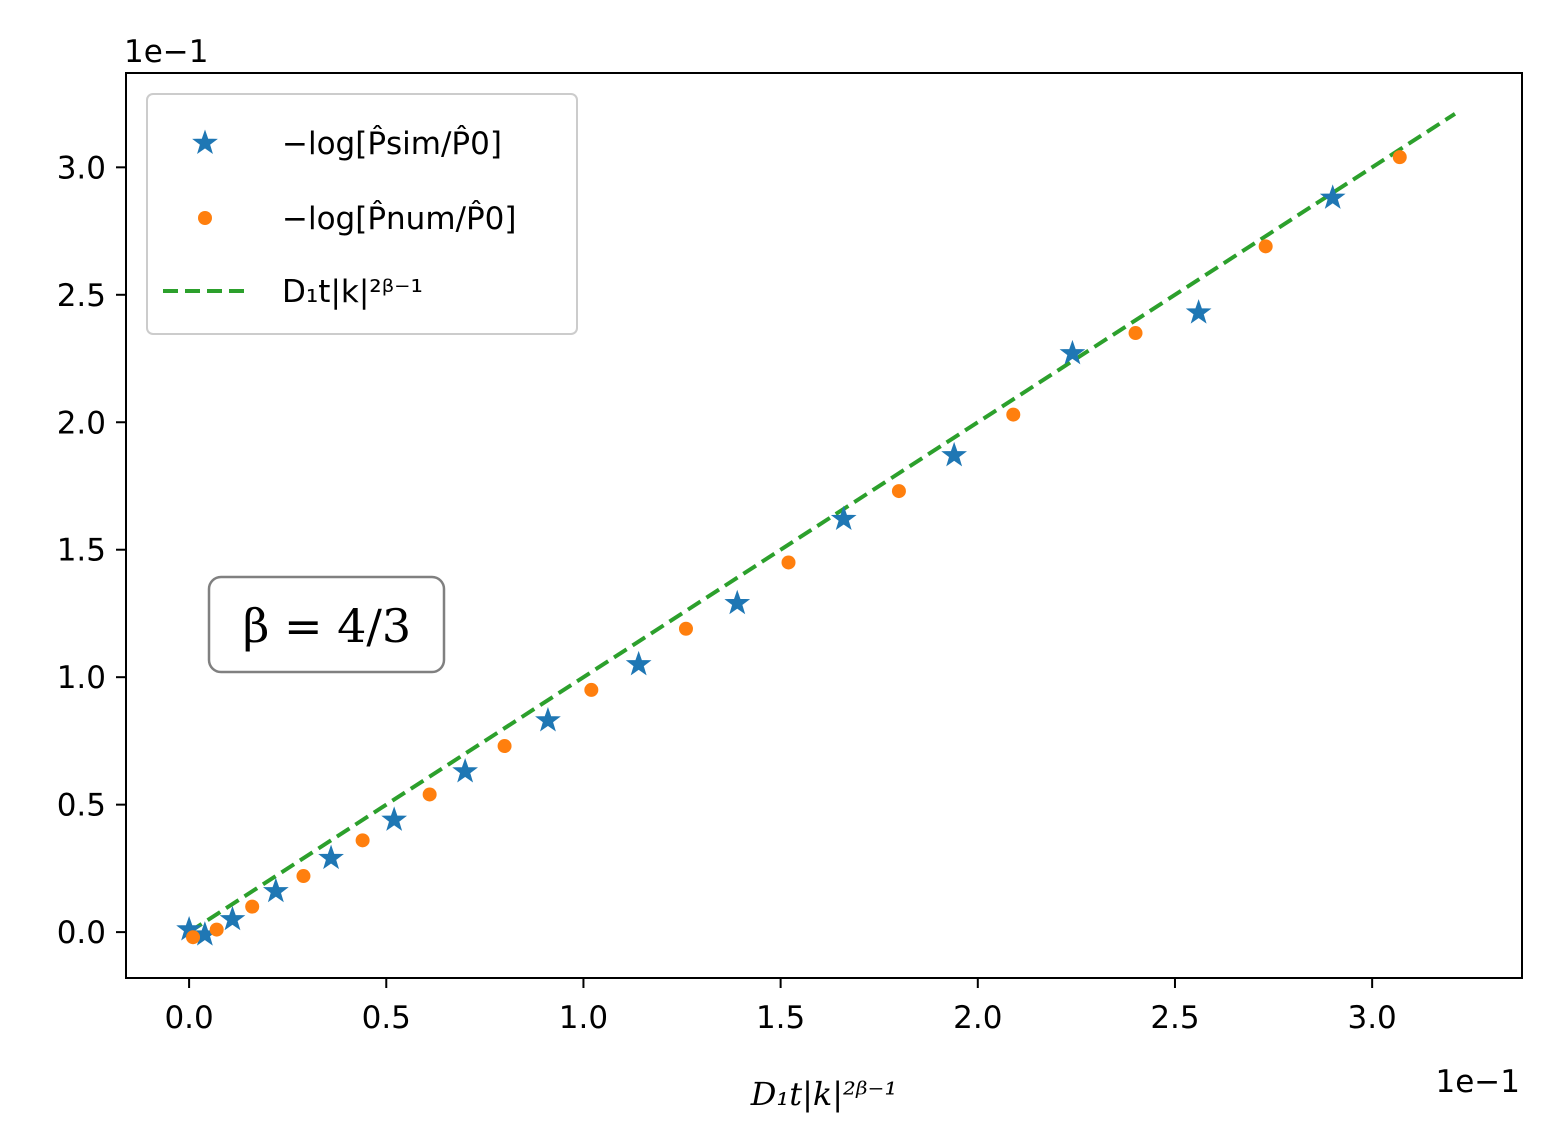 Image resolution: width=1554 pixels, height=1147 pixels. What do you see at coordinates (81, 806) in the screenshot?
I see `y-tick-label: 0.5` at bounding box center [81, 806].